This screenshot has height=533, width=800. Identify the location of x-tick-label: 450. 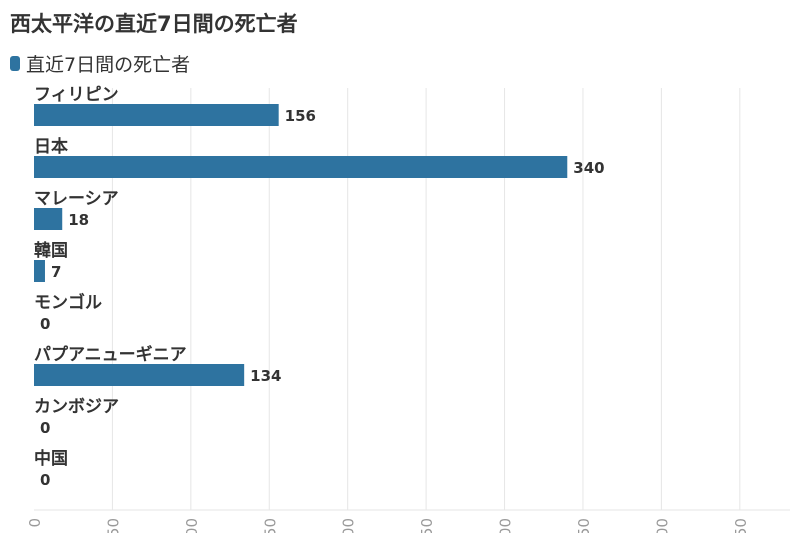
(741, 525).